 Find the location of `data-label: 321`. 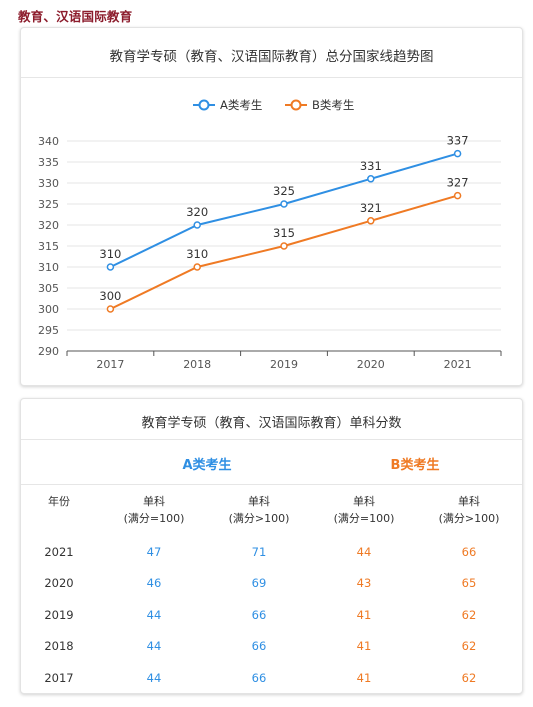

data-label: 321 is located at coordinates (371, 208).